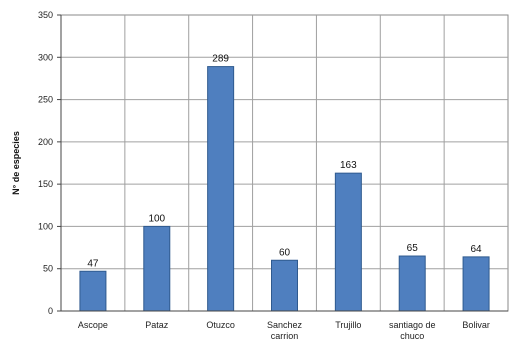 The image size is (513, 345). What do you see at coordinates (93, 263) in the screenshot?
I see `data-label: 47` at bounding box center [93, 263].